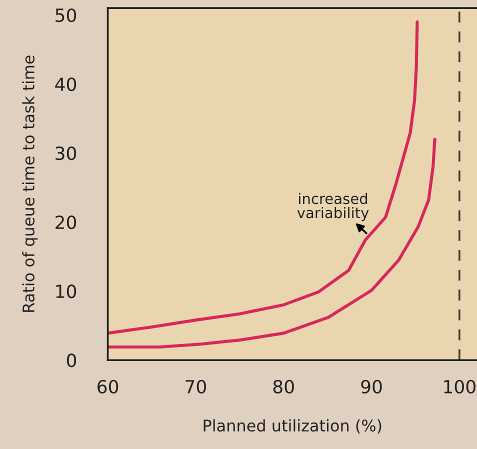  Describe the element at coordinates (293, 426) in the screenshot. I see `x-axis-title: Planned utilization (%)` at that location.